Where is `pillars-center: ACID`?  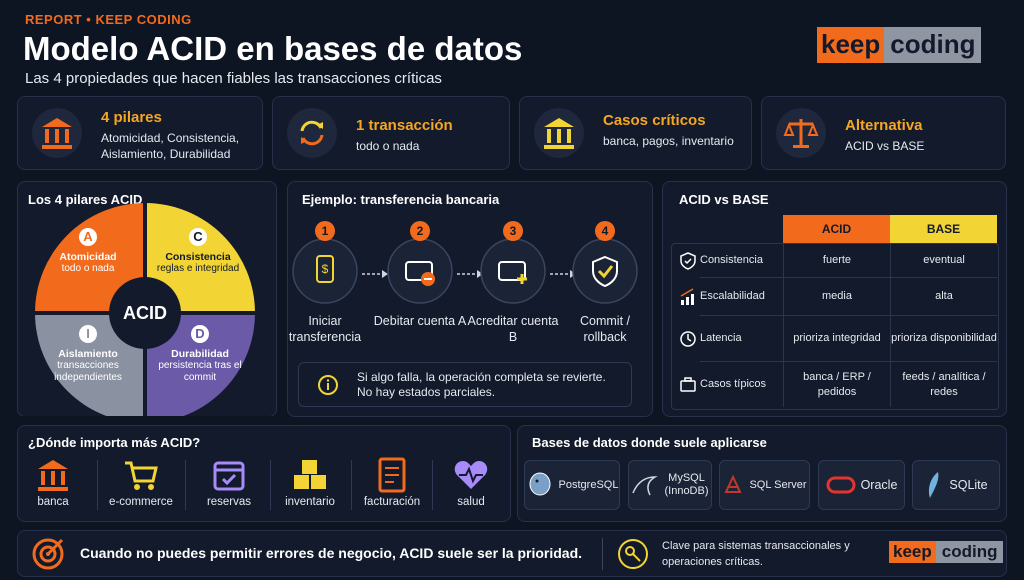
pillars-center: ACID is located at coordinates (145, 313).